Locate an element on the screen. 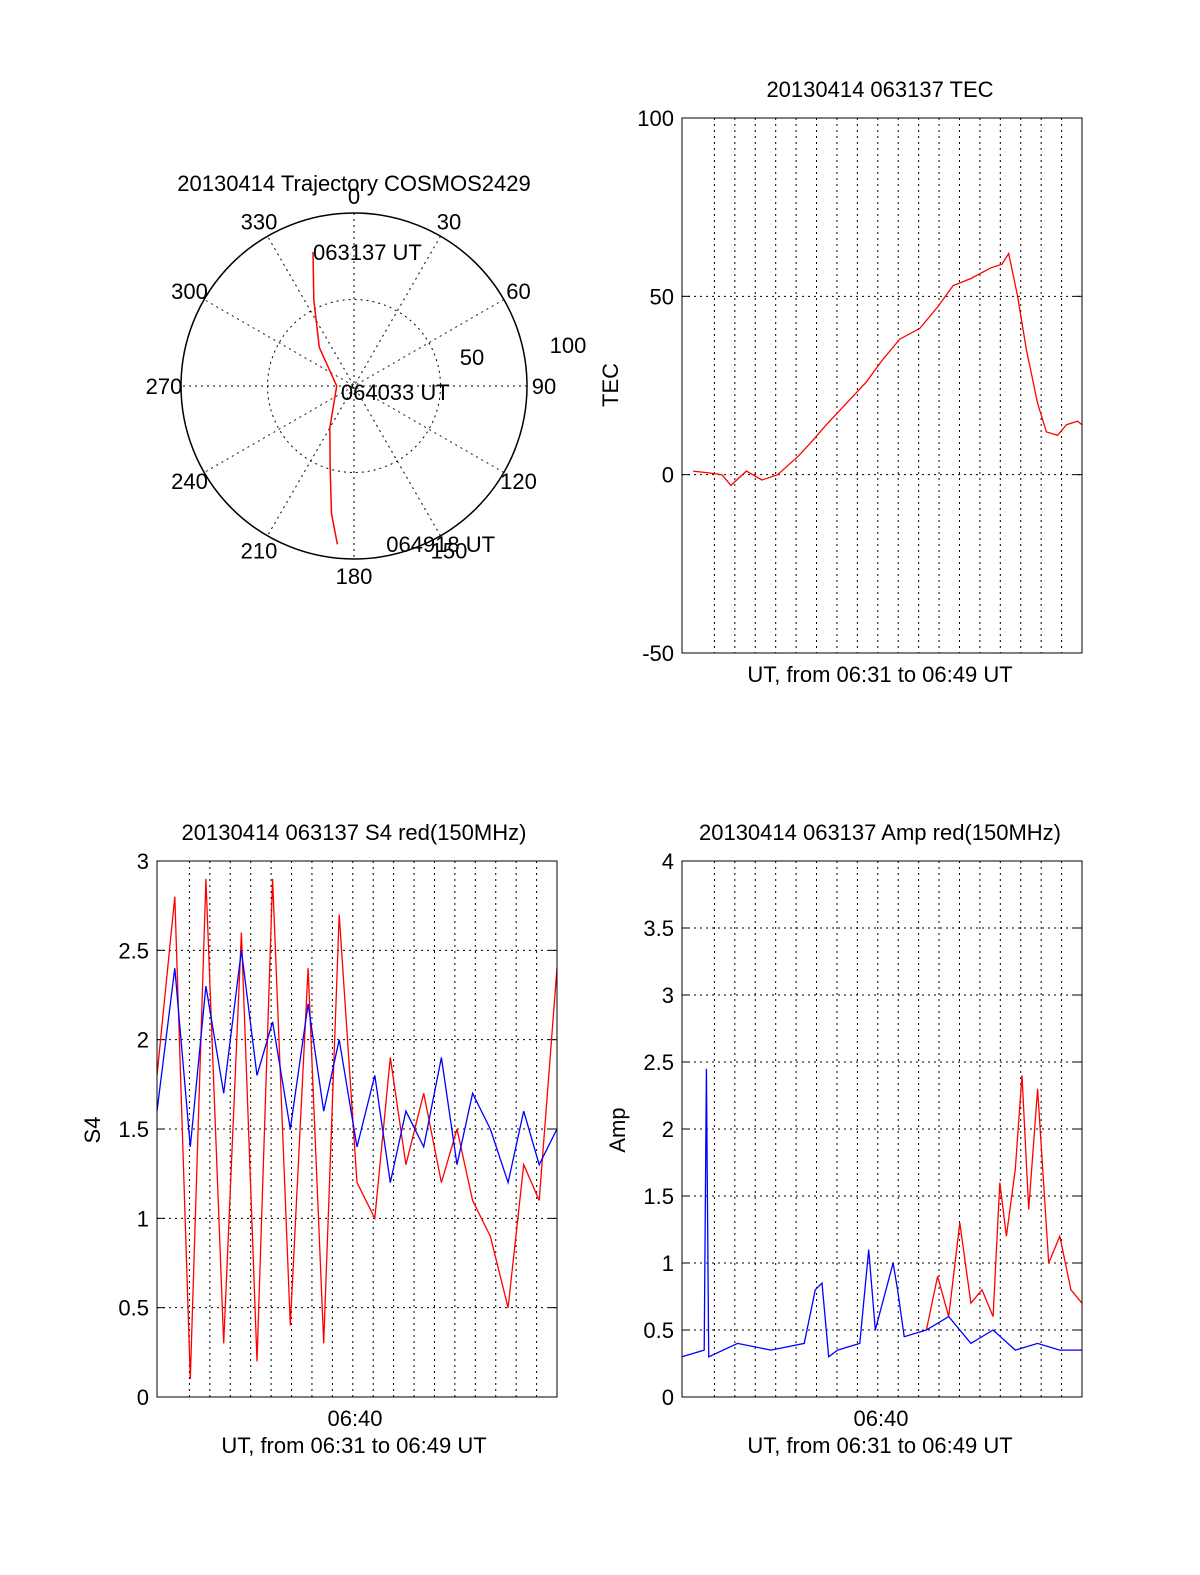  tec-plot-frame is located at coordinates (882, 385).